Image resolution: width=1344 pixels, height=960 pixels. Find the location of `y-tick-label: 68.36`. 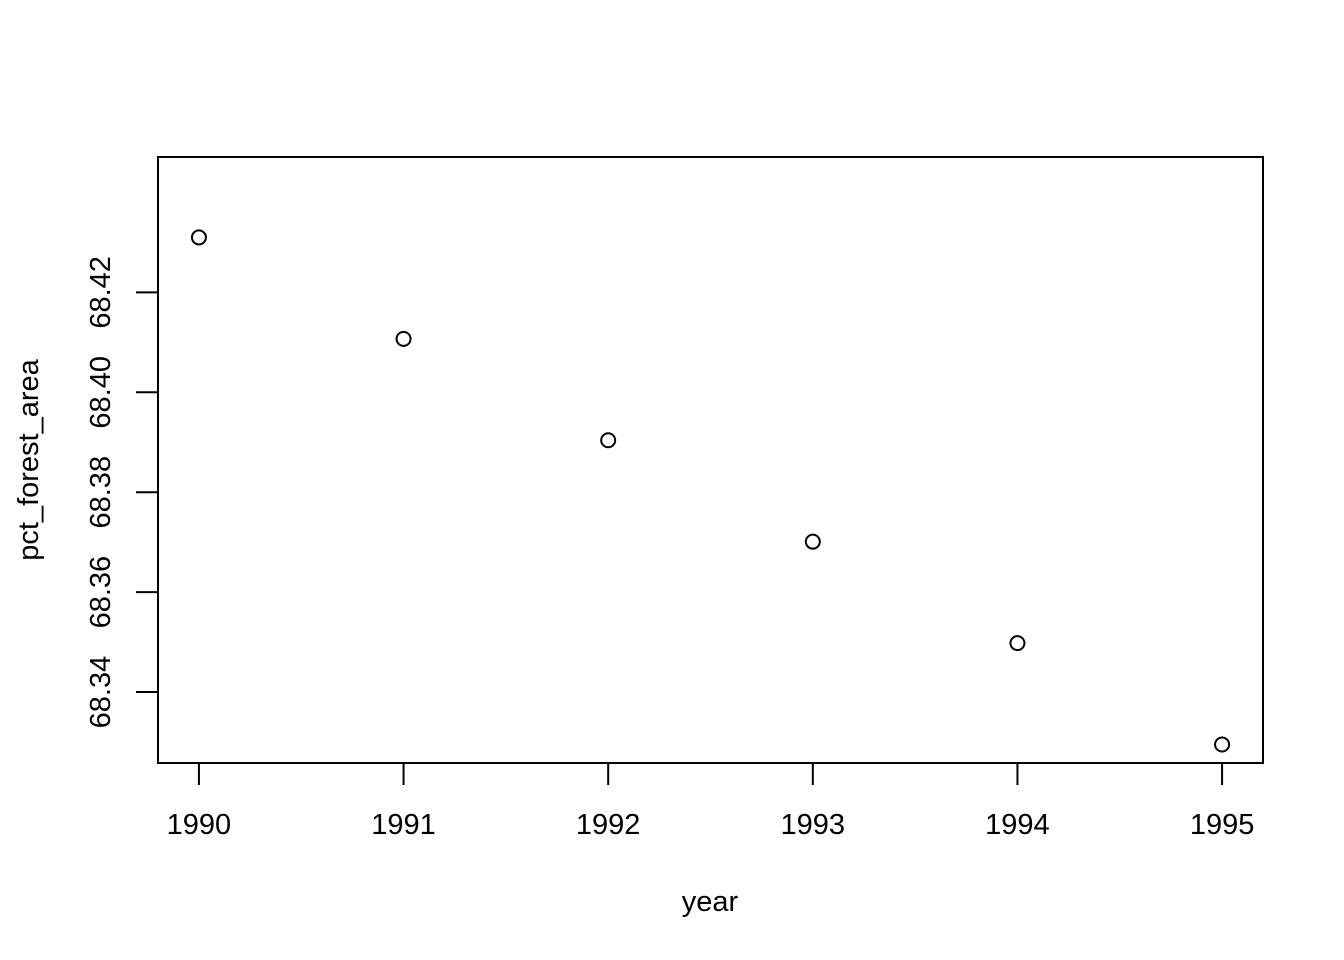

y-tick-label: 68.36 is located at coordinates (101, 592).